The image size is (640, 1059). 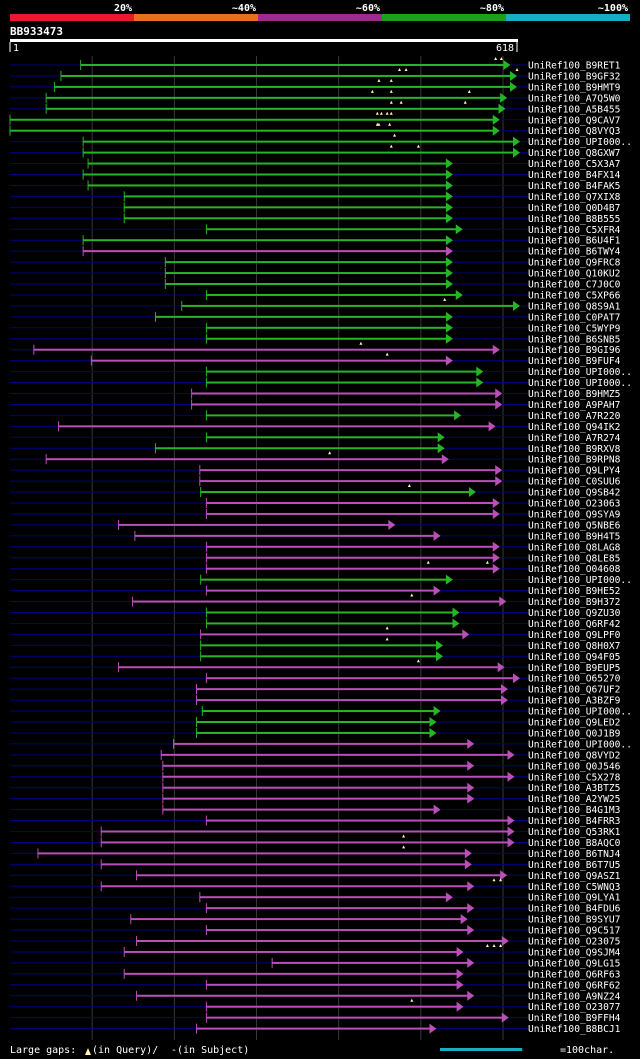 What do you see at coordinates (574, 186) in the screenshot?
I see `hit-label: UniRef100_B4FAK5` at bounding box center [574, 186].